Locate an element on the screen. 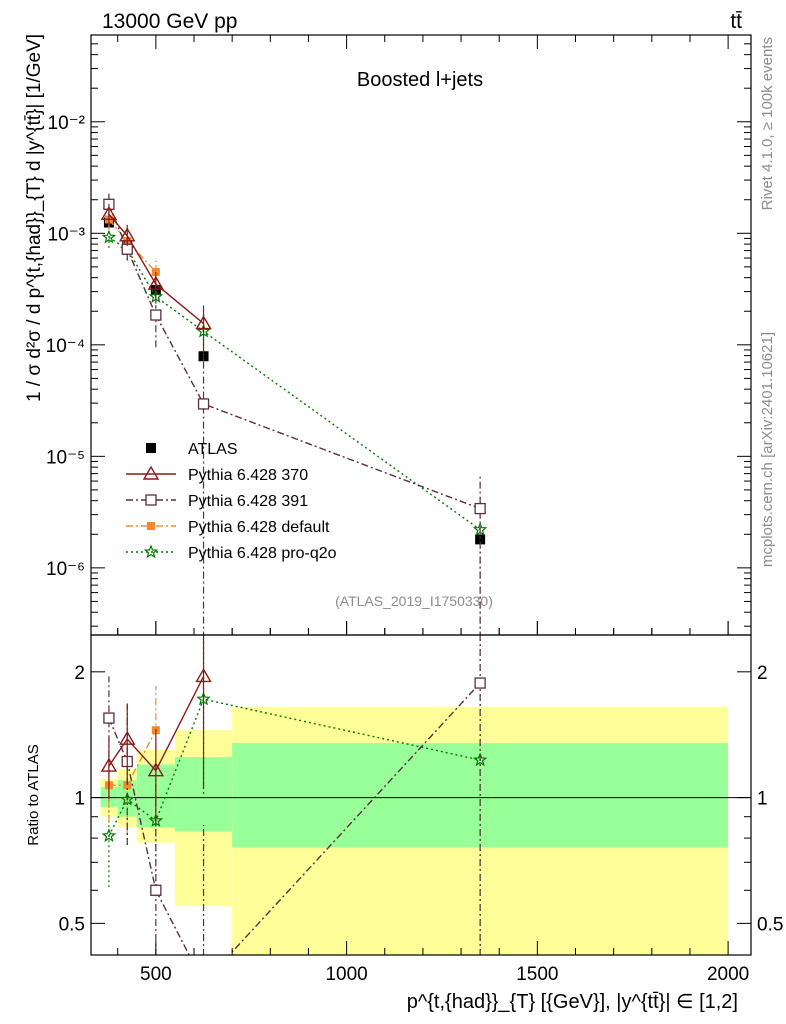 Image resolution: width=786 pixels, height=1024 pixels. ratio-tick-label-right: 0.5 is located at coordinates (770, 924).